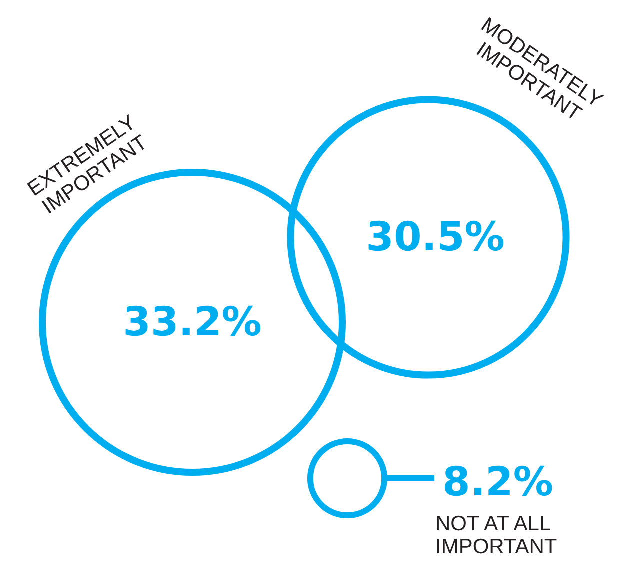  What do you see at coordinates (192, 323) in the screenshot?
I see `data-label: 33.2%` at bounding box center [192, 323].